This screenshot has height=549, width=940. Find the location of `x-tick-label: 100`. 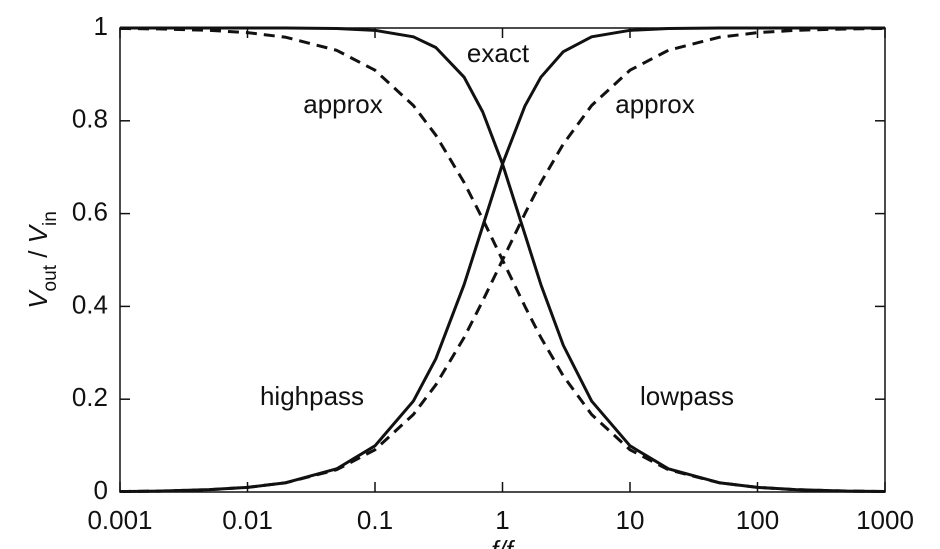

x-tick-label: 100 is located at coordinates (757, 520).